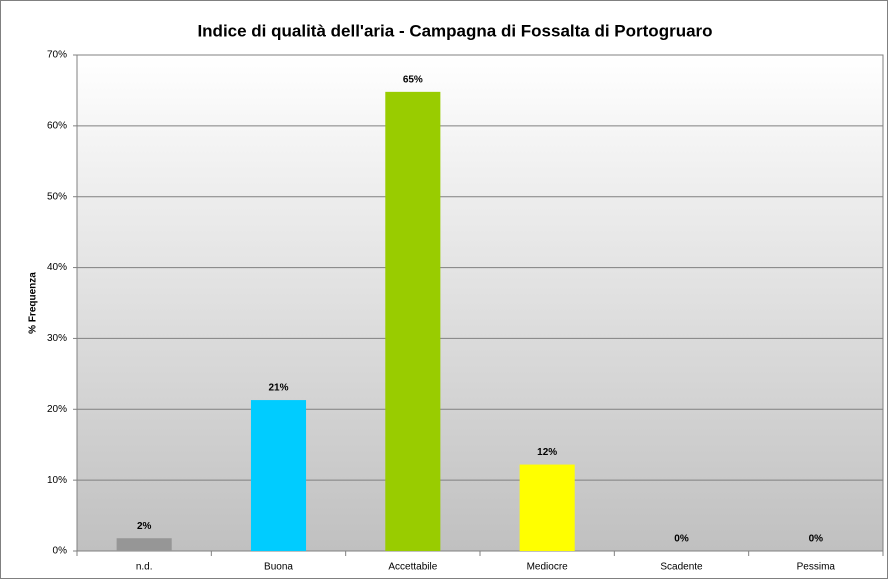 This screenshot has height=579, width=888. What do you see at coordinates (412, 567) in the screenshot?
I see `x-tick-label: Accettabile` at bounding box center [412, 567].